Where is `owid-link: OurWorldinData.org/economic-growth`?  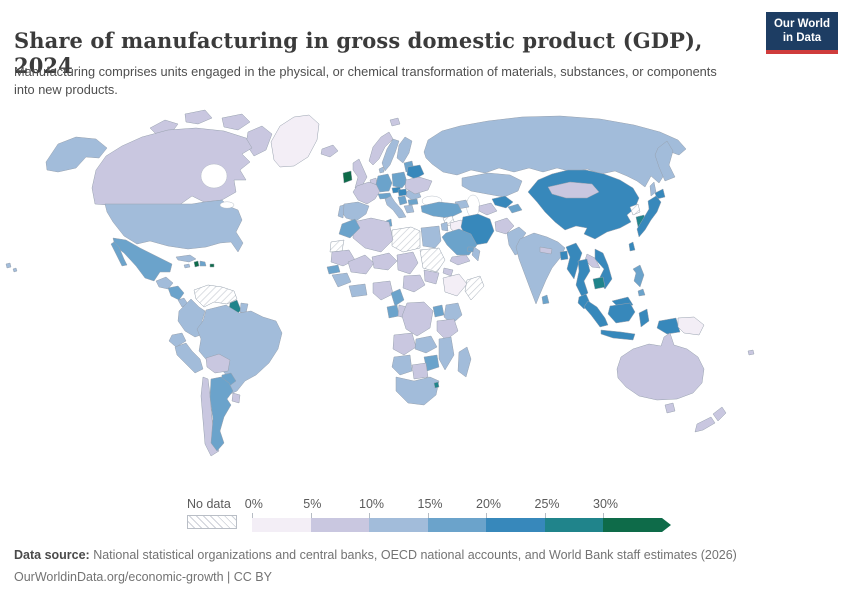 owid-link: OurWorldinData.org/economic-growth is located at coordinates (119, 576).